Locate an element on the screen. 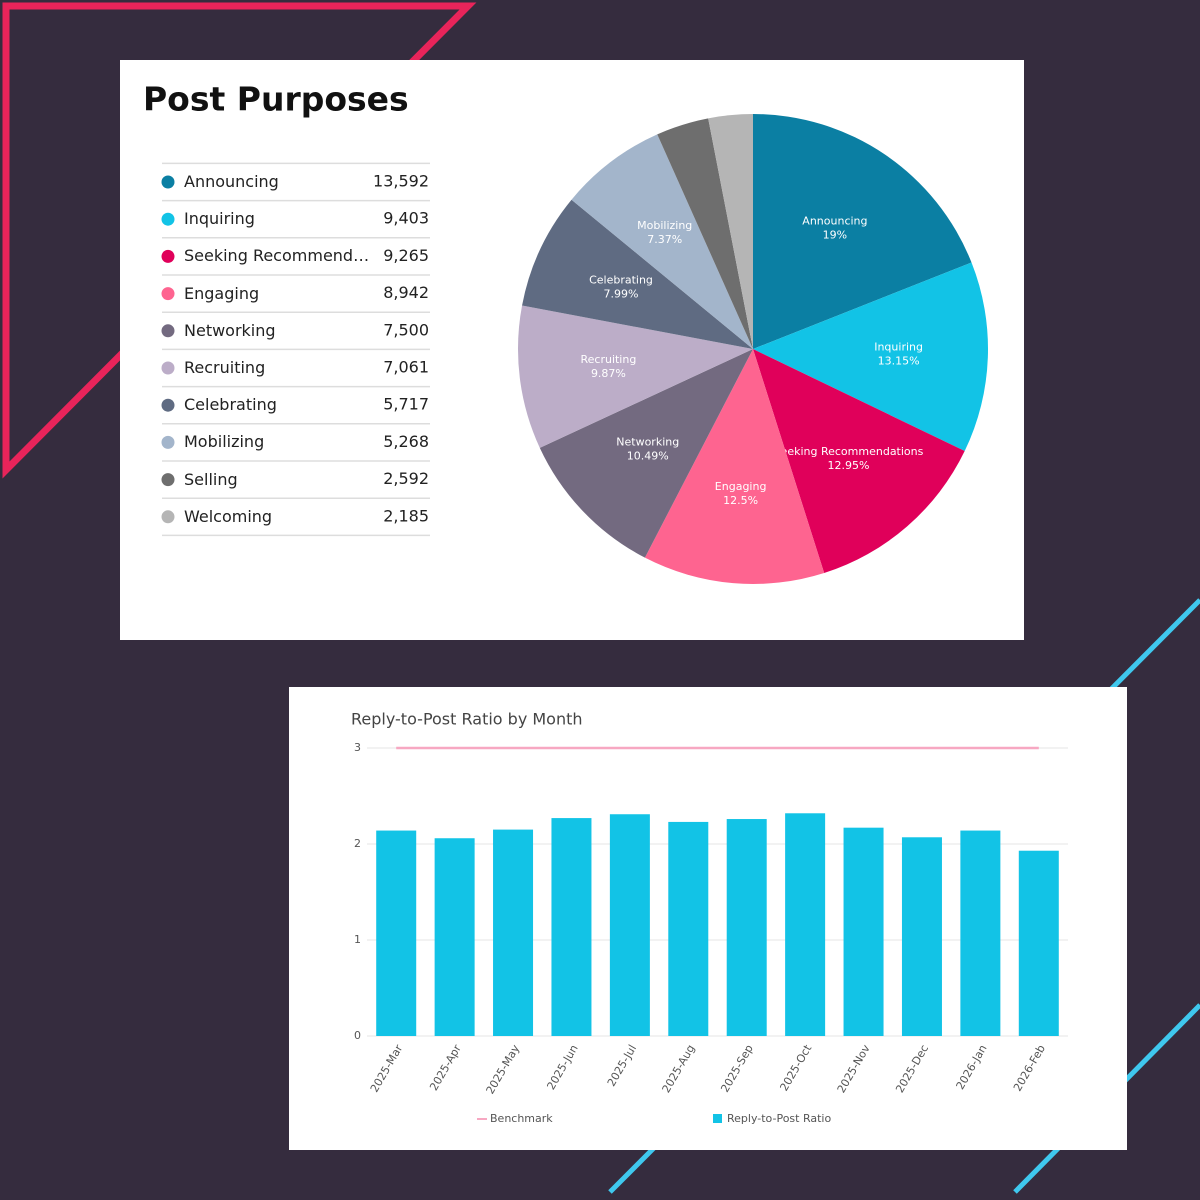  legend-label-box: Networking is located at coordinates (230, 330).